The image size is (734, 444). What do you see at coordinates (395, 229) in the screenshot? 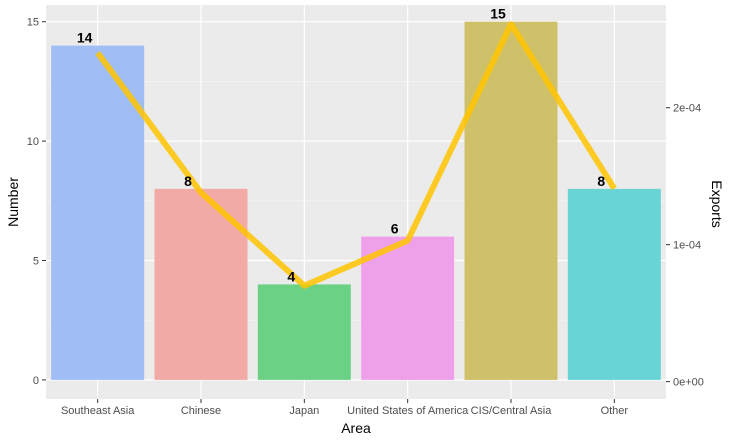
I see `data-label-3: 6` at bounding box center [395, 229].